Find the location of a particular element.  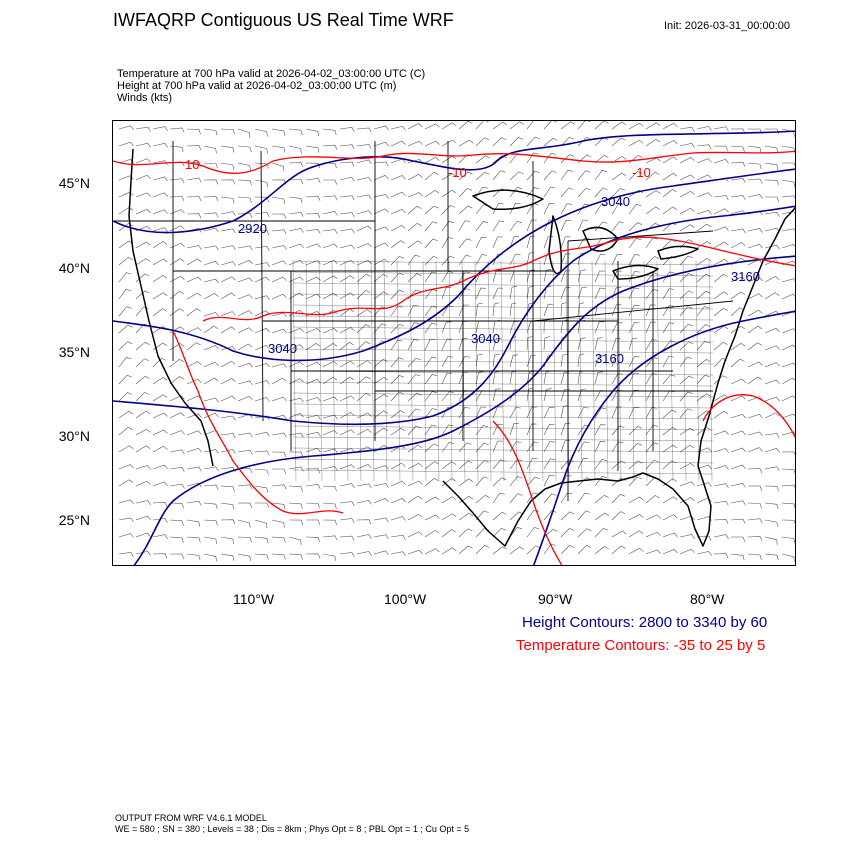

pacific-coastline is located at coordinates (171, 307).